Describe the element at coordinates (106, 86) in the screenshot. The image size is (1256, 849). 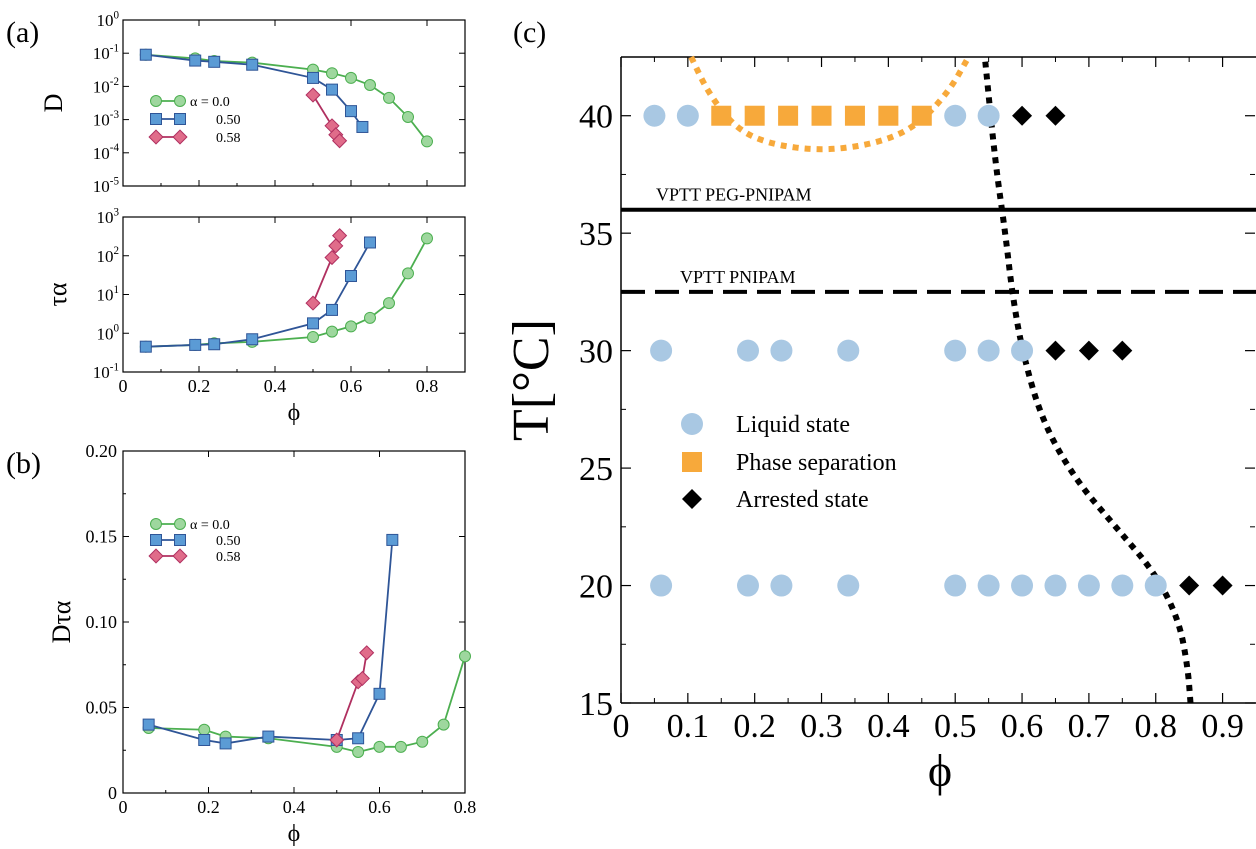
I see `y-tick-label: 10⁻²` at that location.